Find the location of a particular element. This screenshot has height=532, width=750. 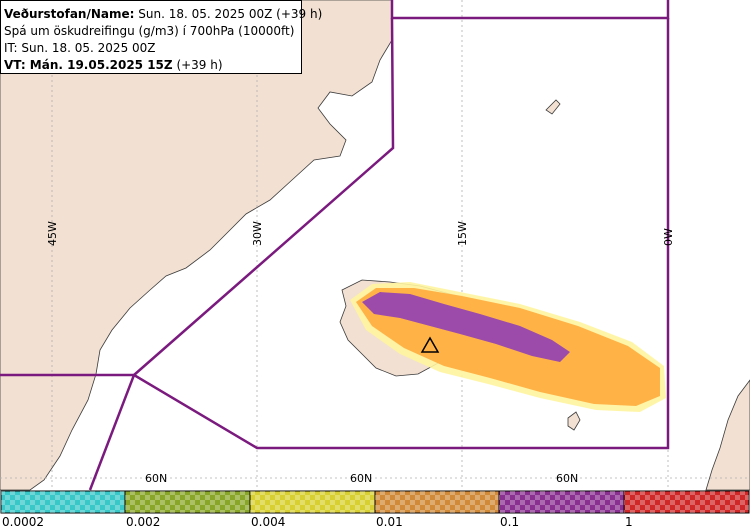

issuer-value: Sun. 18. 05. 2025 00Z (+39 h) is located at coordinates (230, 14).